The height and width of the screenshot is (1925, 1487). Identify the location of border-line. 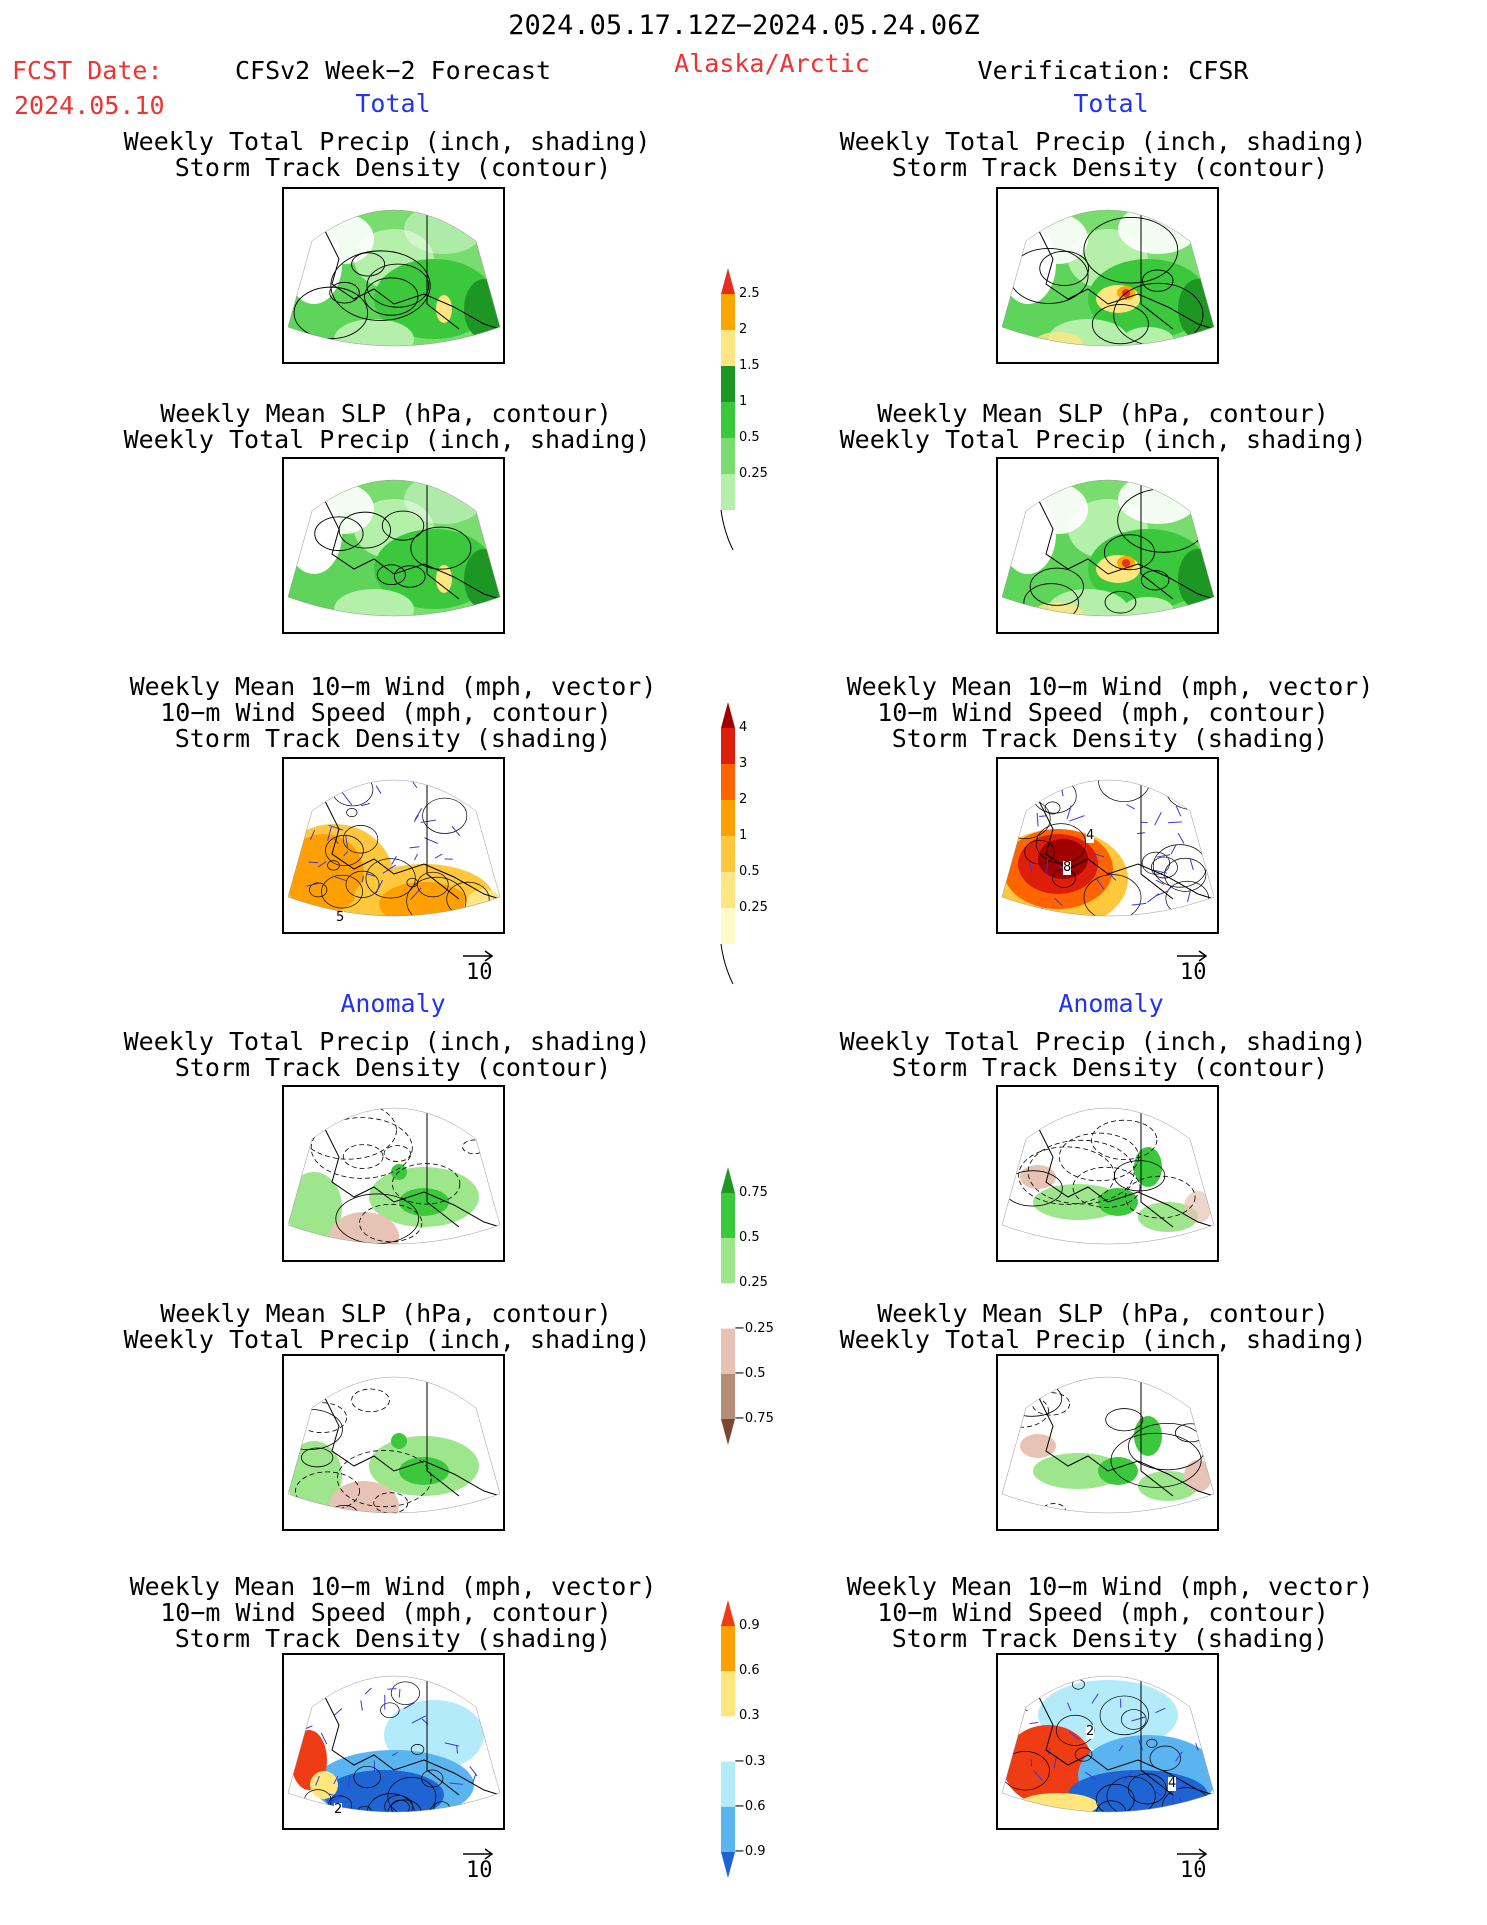
(443, 1168).